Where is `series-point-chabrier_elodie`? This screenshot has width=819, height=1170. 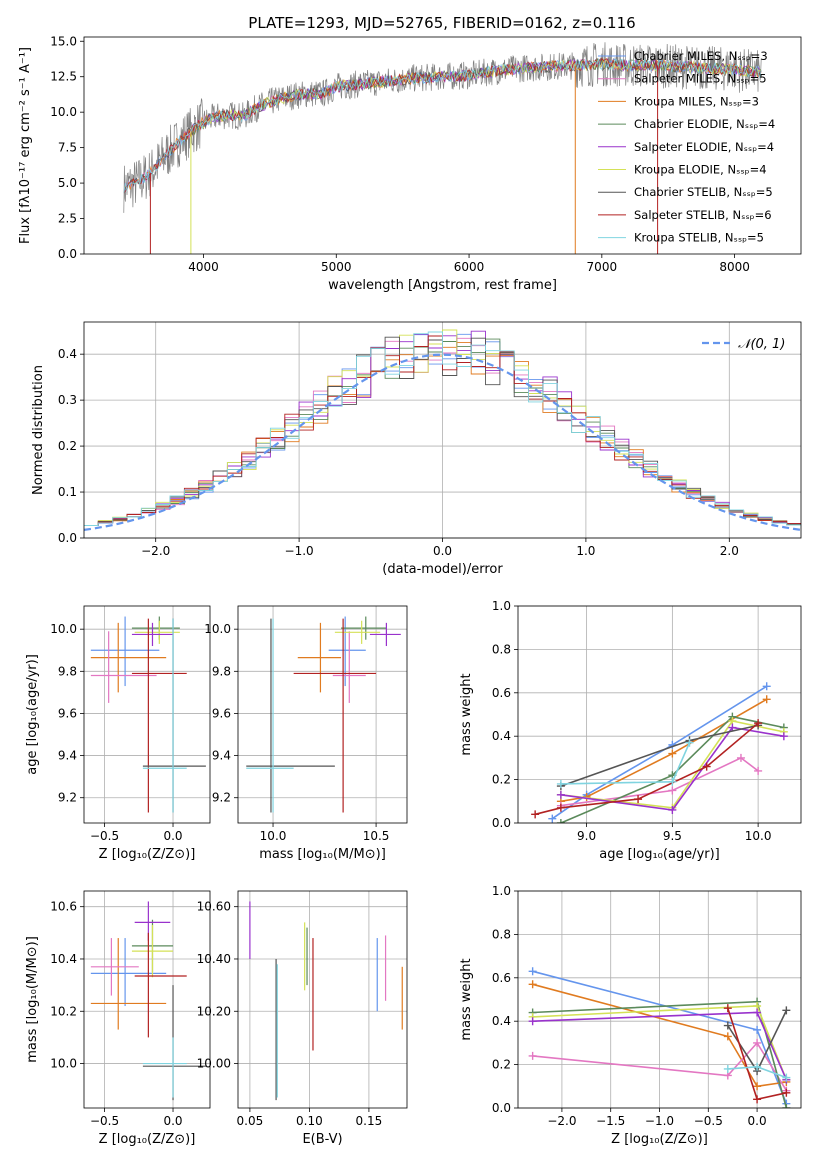
series-point-chabrier_elodie is located at coordinates (786, 1106).